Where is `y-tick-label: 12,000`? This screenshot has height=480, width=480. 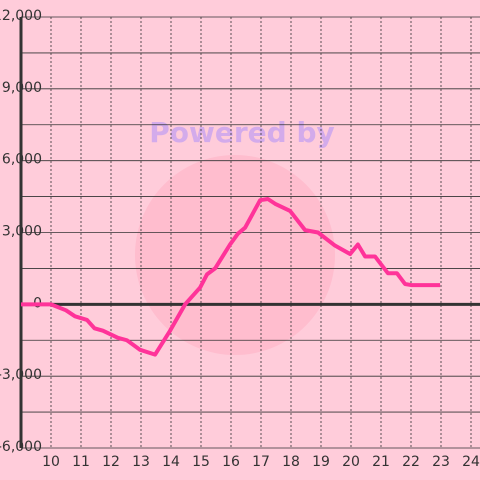
y-tick-label: 12,000 is located at coordinates (21, 16).